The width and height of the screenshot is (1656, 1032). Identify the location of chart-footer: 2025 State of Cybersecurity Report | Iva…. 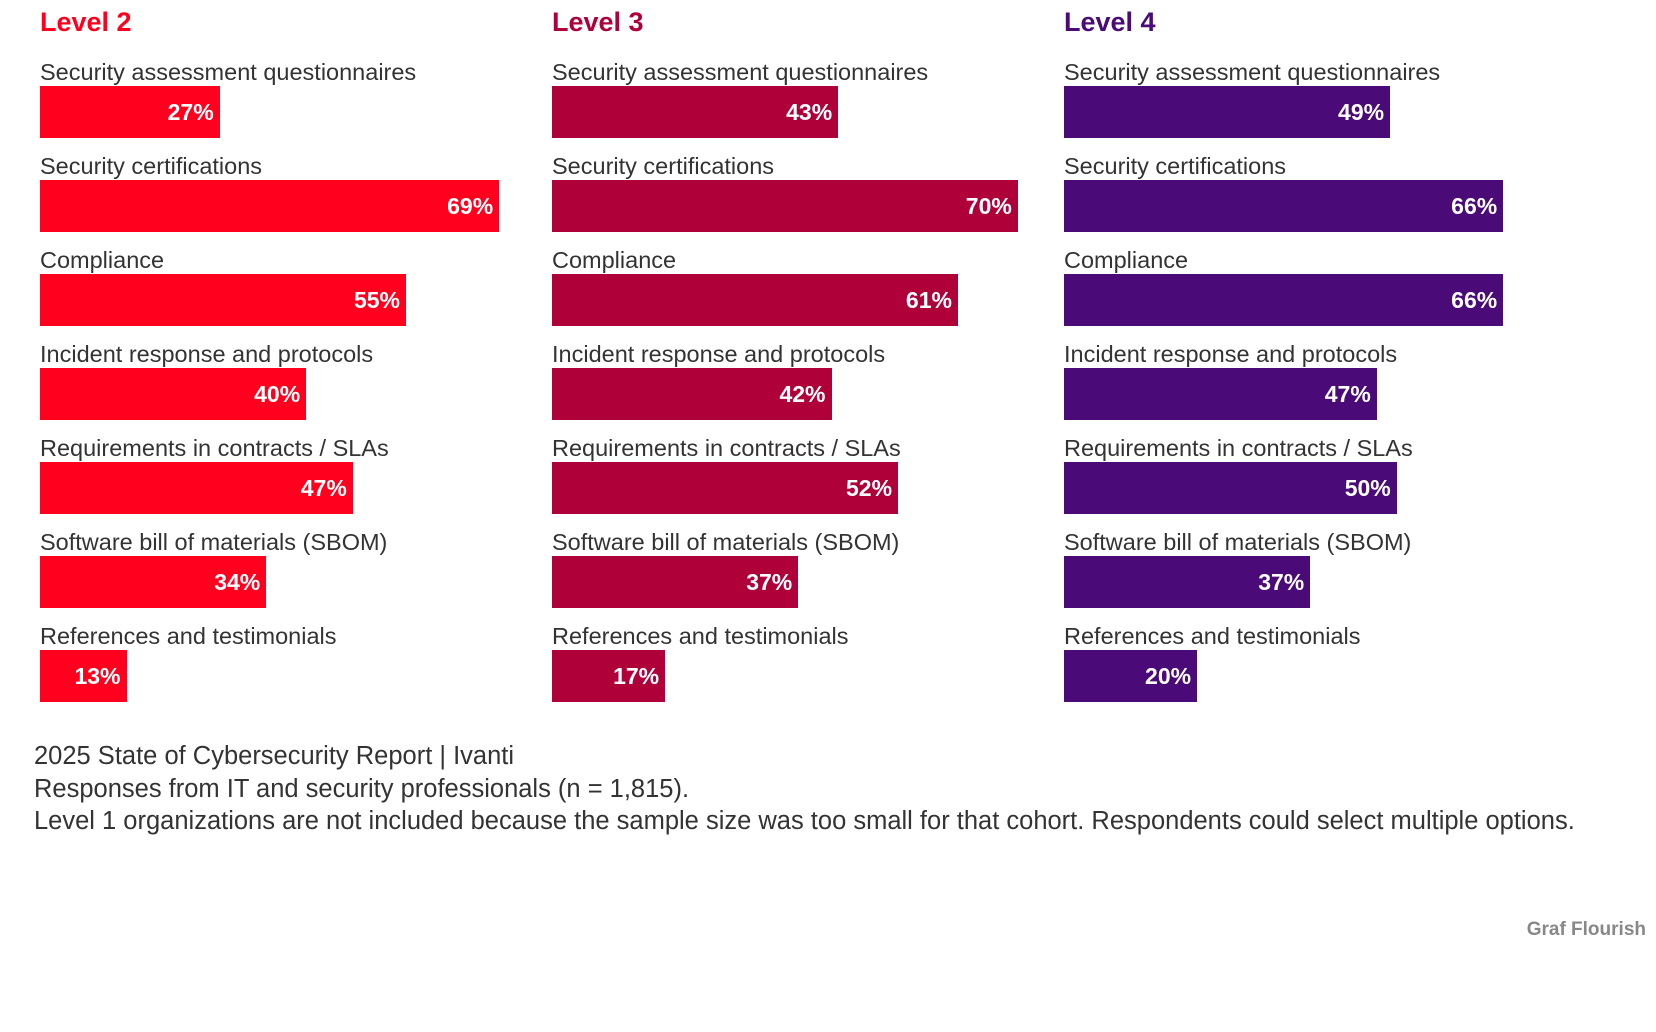
(834, 789).